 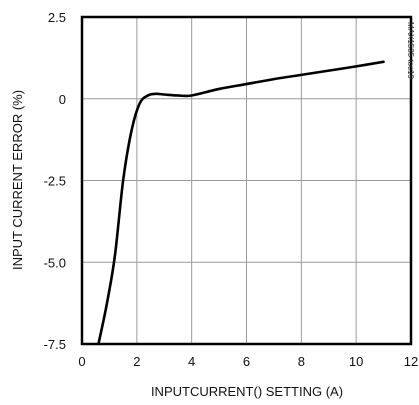 I want to click on y-tick-labels: 2.5 0 -2.5 -5.0 -7.5, so click(x=55, y=181).